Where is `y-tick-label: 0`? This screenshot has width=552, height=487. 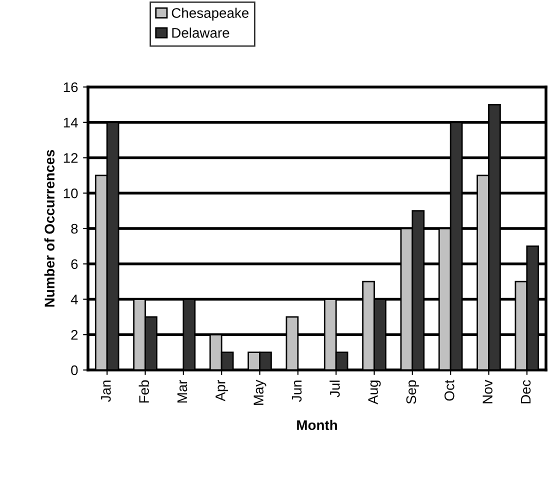
y-tick-label: 0 is located at coordinates (74, 370).